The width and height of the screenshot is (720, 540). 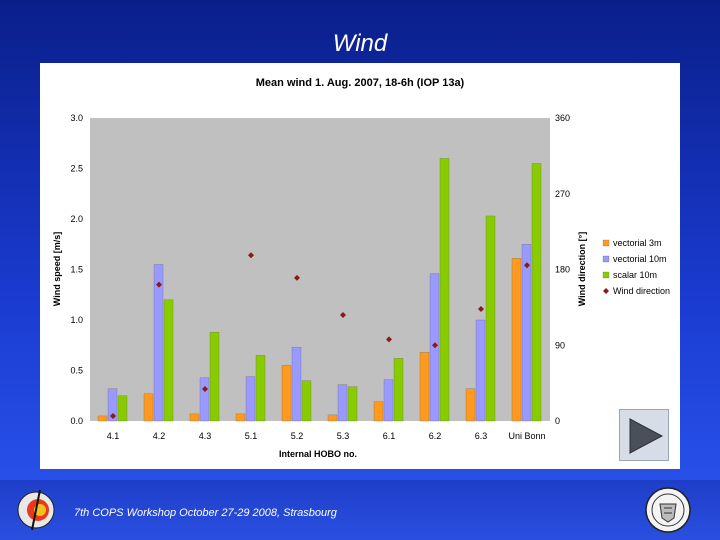 I want to click on y-tick-label: 2.0, so click(x=76, y=219).